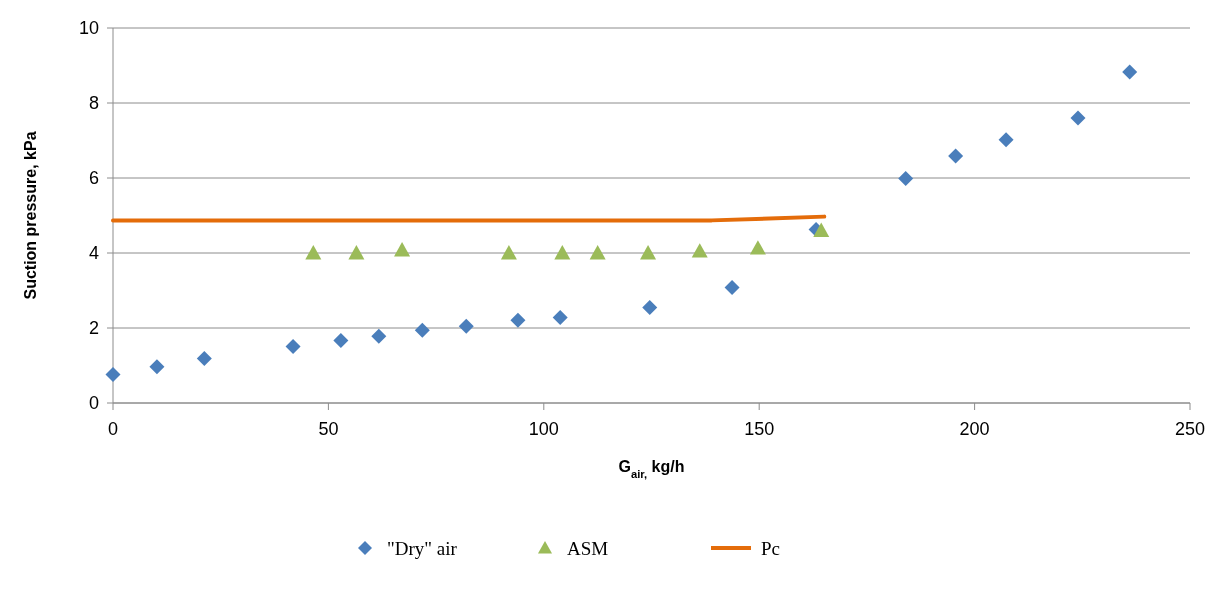 The height and width of the screenshot is (590, 1230). I want to click on x-tick-label: 250, so click(1190, 429).